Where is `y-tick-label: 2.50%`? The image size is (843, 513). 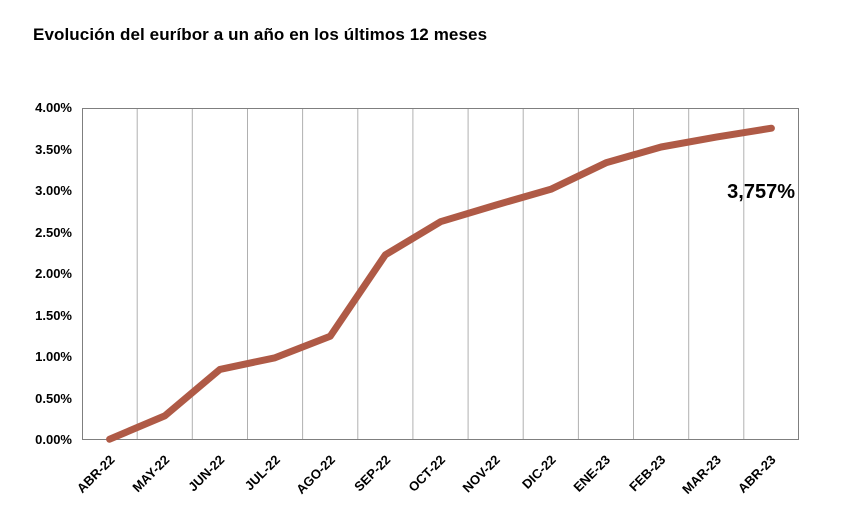 y-tick-label: 2.50% is located at coordinates (53, 232).